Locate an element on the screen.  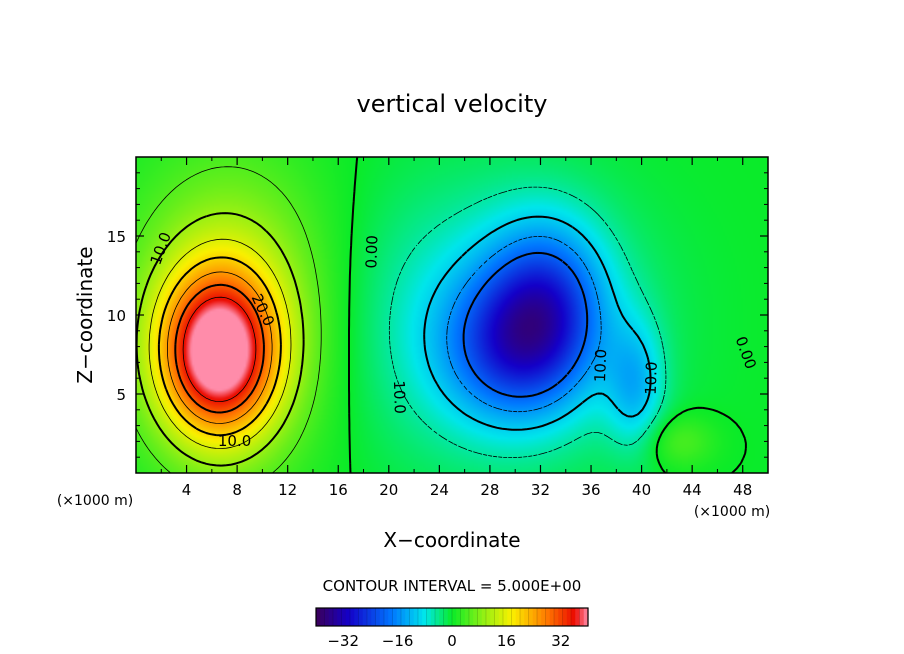
x-units-right: (×1000 m) is located at coordinates (732, 512).